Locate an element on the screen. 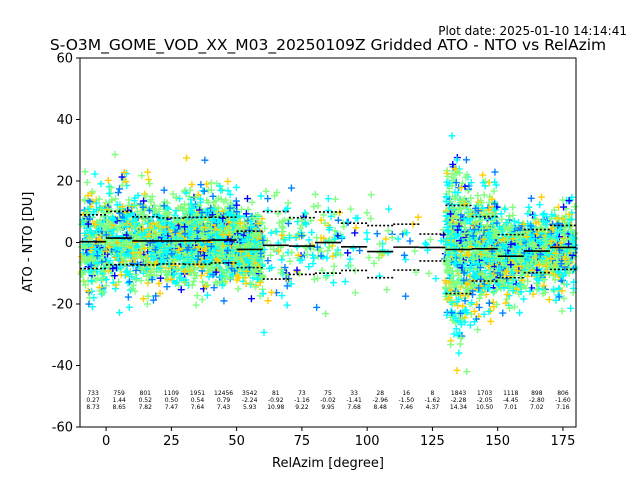  bin-std-label: 7.43 is located at coordinates (224, 407).